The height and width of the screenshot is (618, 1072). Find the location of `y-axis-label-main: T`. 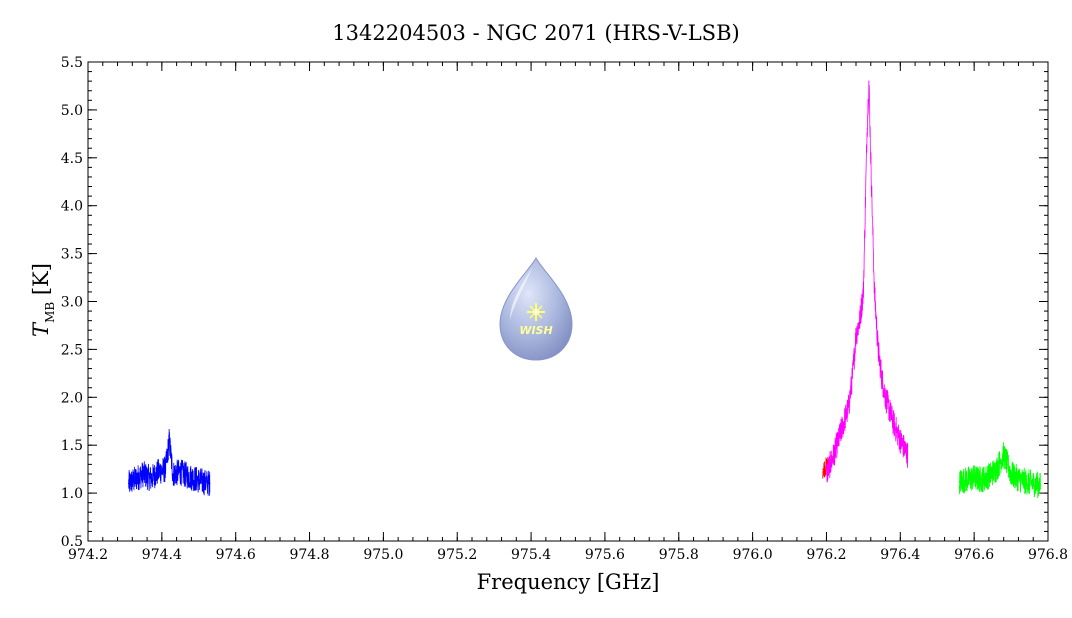

y-axis-label-main: T is located at coordinates (41, 329).